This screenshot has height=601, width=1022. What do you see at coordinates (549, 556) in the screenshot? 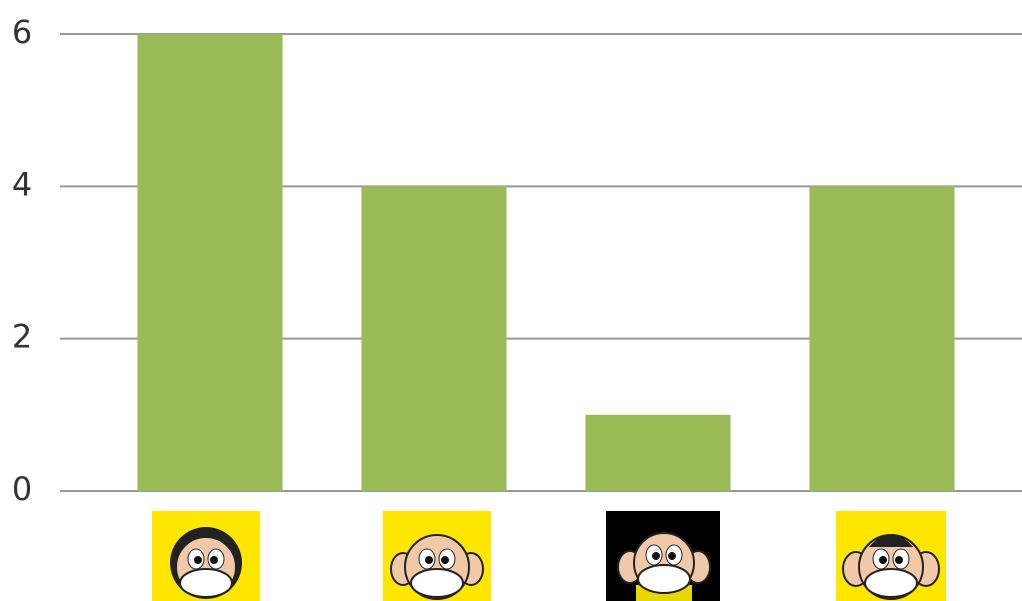
I see `category-icons` at bounding box center [549, 556].